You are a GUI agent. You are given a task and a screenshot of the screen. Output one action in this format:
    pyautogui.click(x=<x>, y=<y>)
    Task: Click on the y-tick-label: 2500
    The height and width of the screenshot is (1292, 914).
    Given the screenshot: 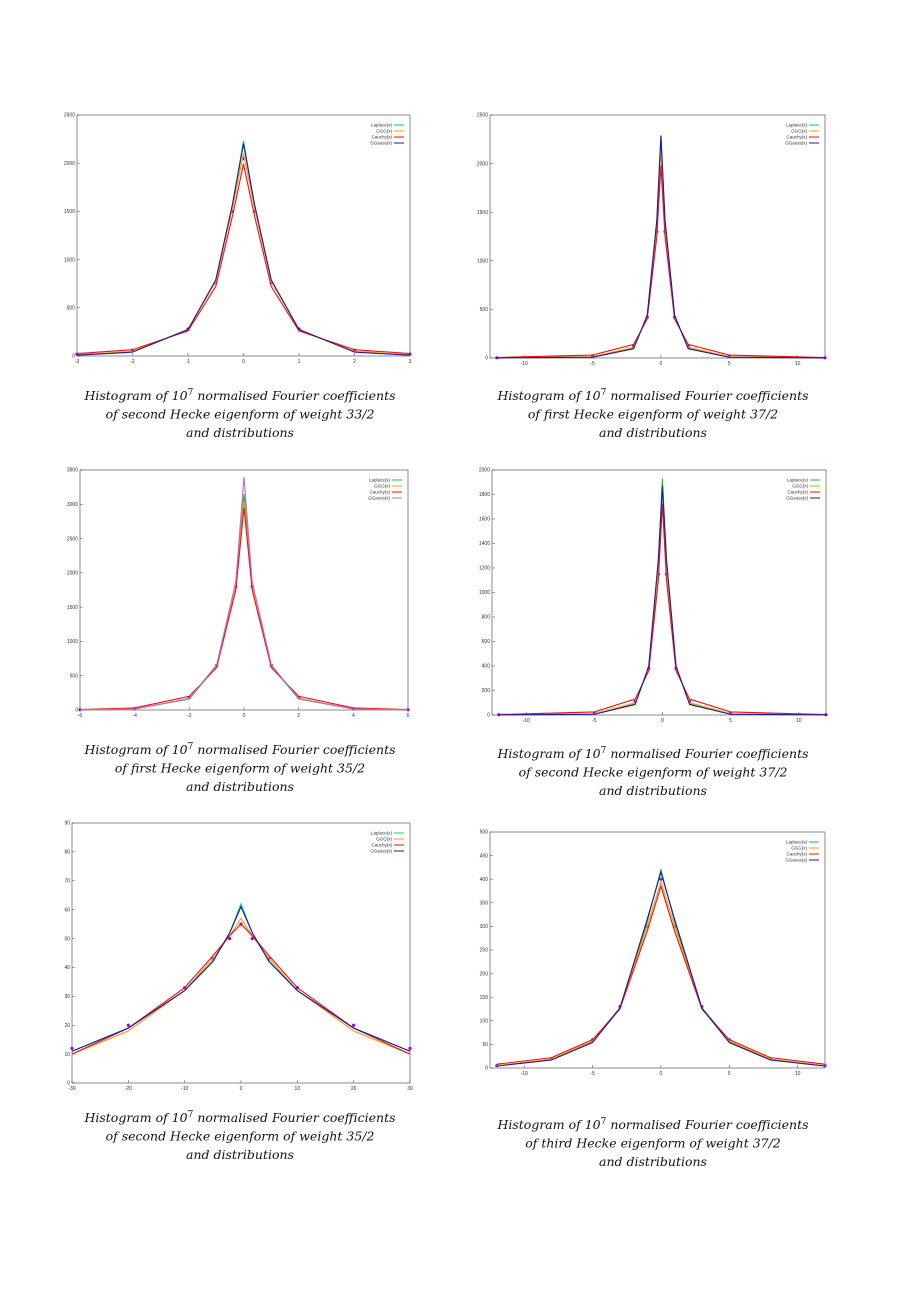 What is the action you would take?
    pyautogui.click(x=72, y=539)
    